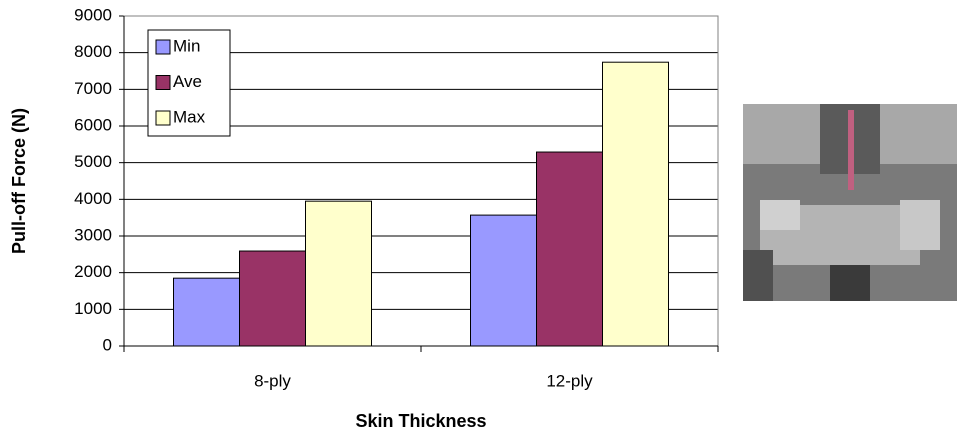 This screenshot has height=439, width=959. I want to click on y-tick-label: 0, so click(107, 344).